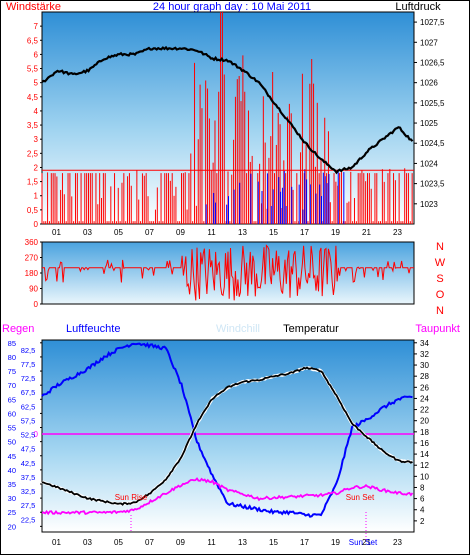 Image resolution: width=470 pixels, height=560 pixels. What do you see at coordinates (424, 354) in the screenshot?
I see `temperature-tick-label: 32` at bounding box center [424, 354].